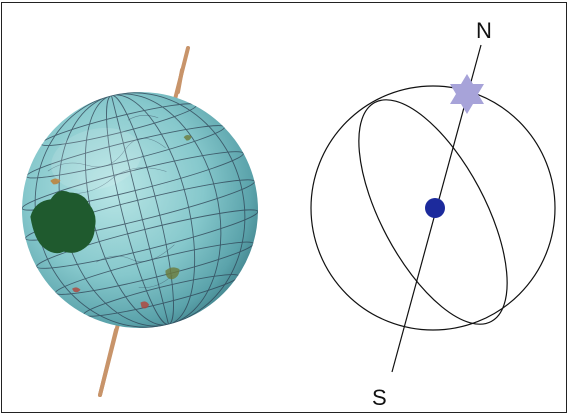 Image resolution: width=570 pixels, height=415 pixels. Describe the element at coordinates (63, 222) in the screenshot. I see `australia-landmass` at that location.